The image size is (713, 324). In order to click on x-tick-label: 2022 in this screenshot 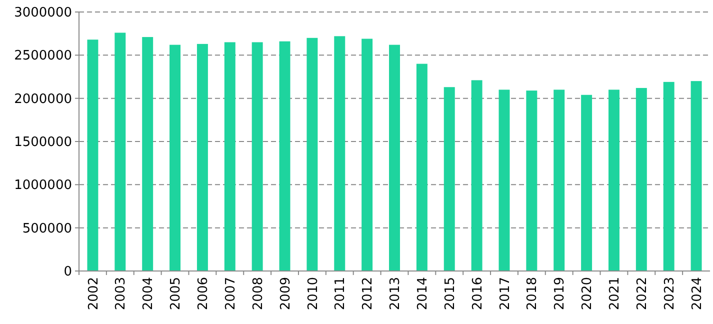, I will do `click(642, 293)`.